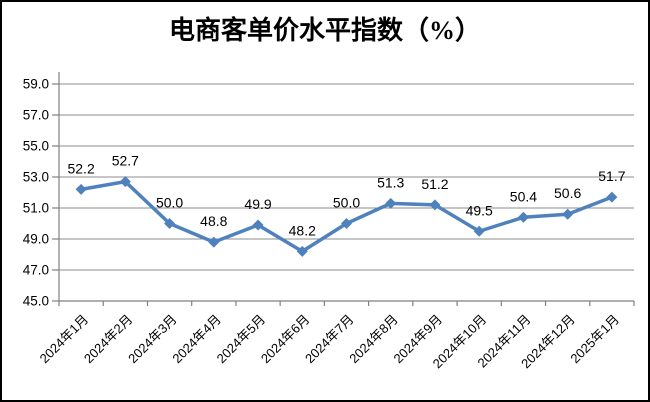 This screenshot has width=650, height=402. Describe the element at coordinates (125, 161) in the screenshot. I see `data-label: 52.7` at that location.